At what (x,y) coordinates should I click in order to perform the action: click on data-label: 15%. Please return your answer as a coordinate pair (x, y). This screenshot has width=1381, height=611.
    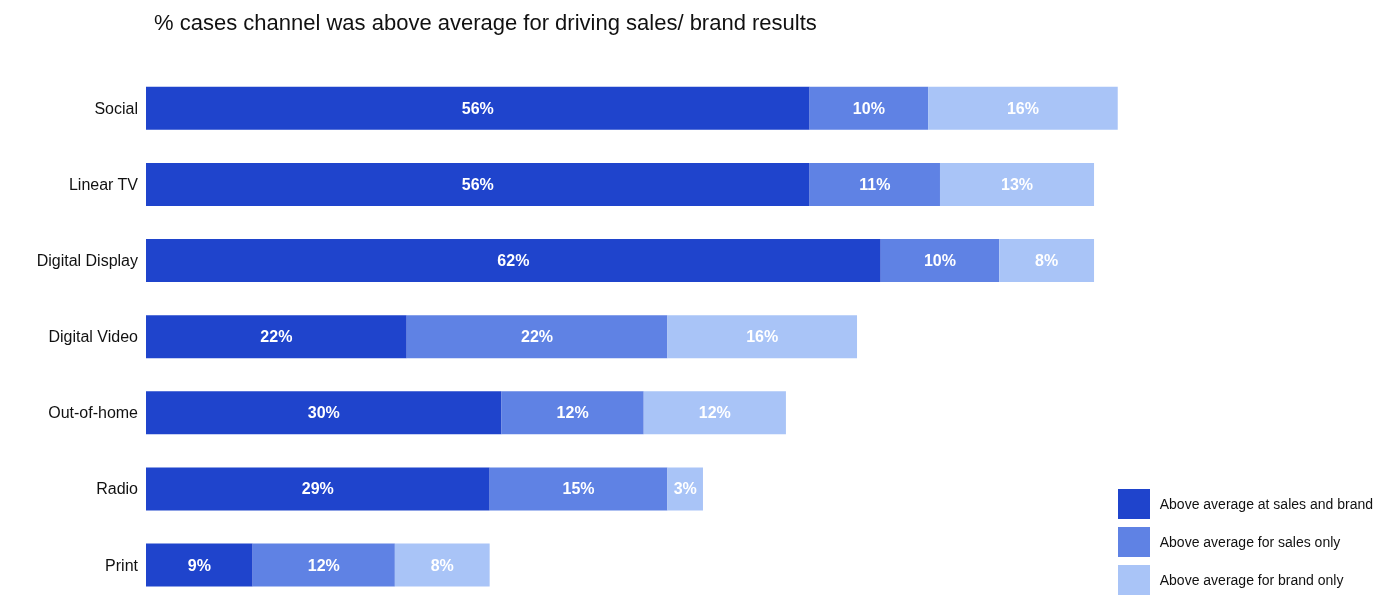
    Looking at the image, I should click on (578, 489).